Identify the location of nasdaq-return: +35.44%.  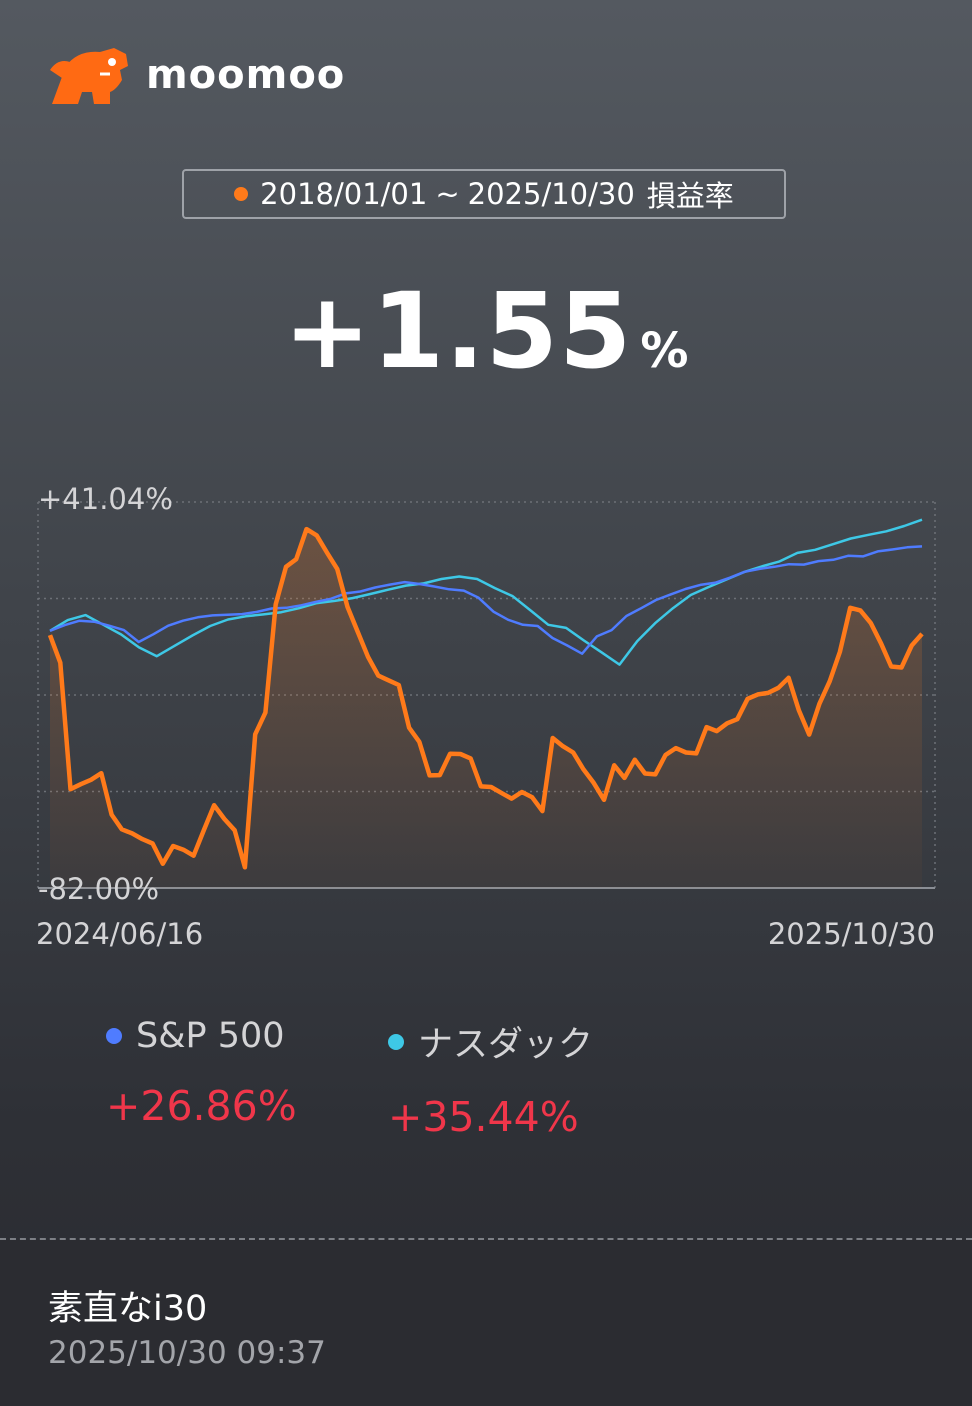
(483, 1117).